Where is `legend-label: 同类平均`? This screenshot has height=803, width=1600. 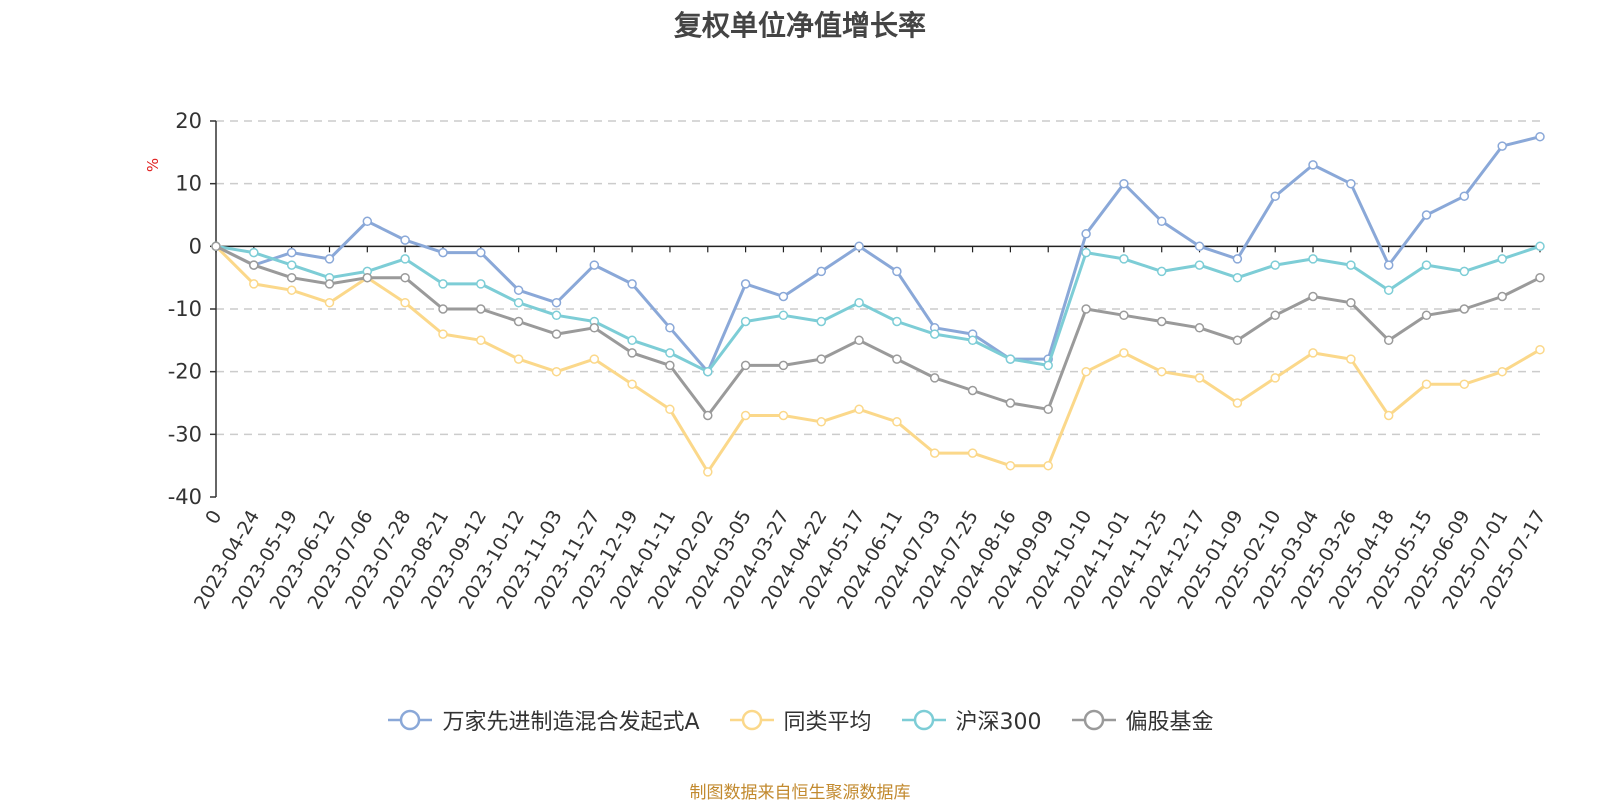 legend-label: 同类平均 is located at coordinates (827, 722).